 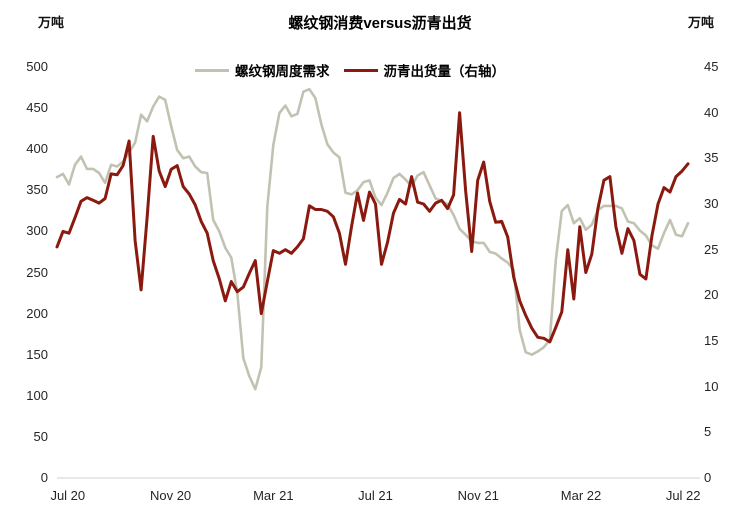 What do you see at coordinates (44, 477) in the screenshot?
I see `left-axis-tick-label: 0` at bounding box center [44, 477].